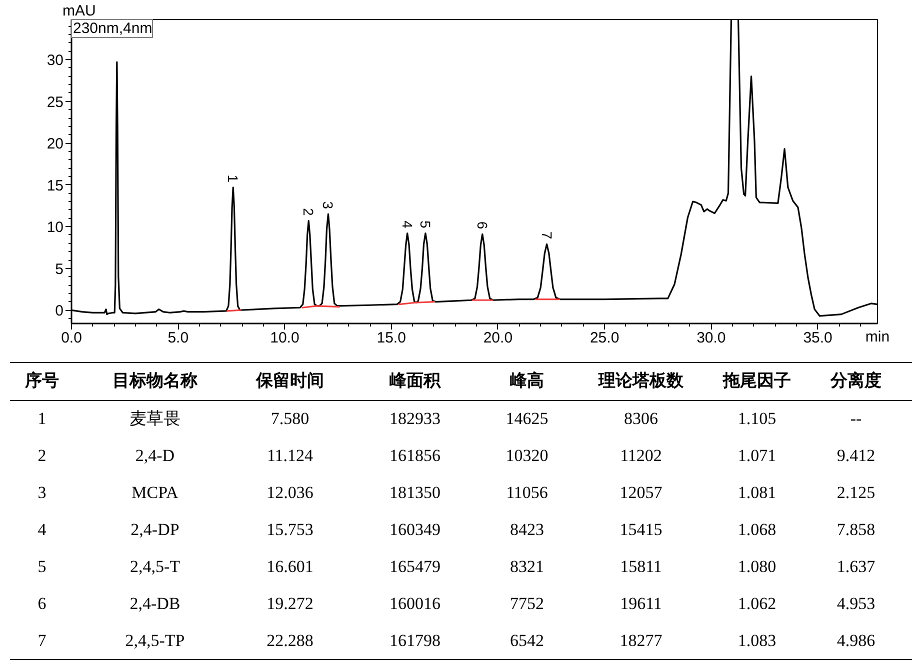  What do you see at coordinates (527, 603) in the screenshot?
I see `text: 7752` at bounding box center [527, 603].